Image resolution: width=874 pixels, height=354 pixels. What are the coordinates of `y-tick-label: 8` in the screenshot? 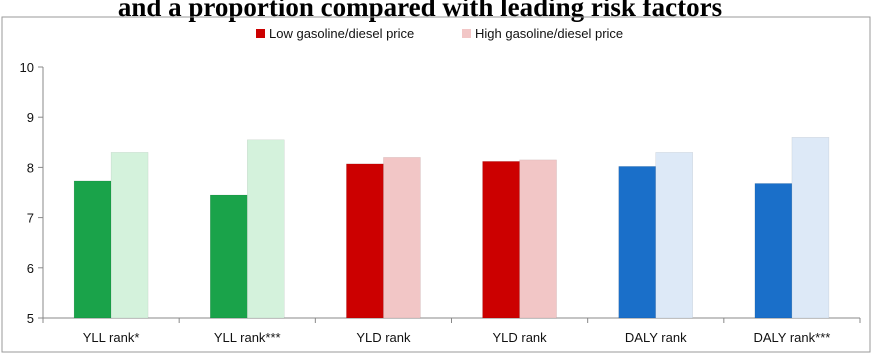 It's located at (30, 167).